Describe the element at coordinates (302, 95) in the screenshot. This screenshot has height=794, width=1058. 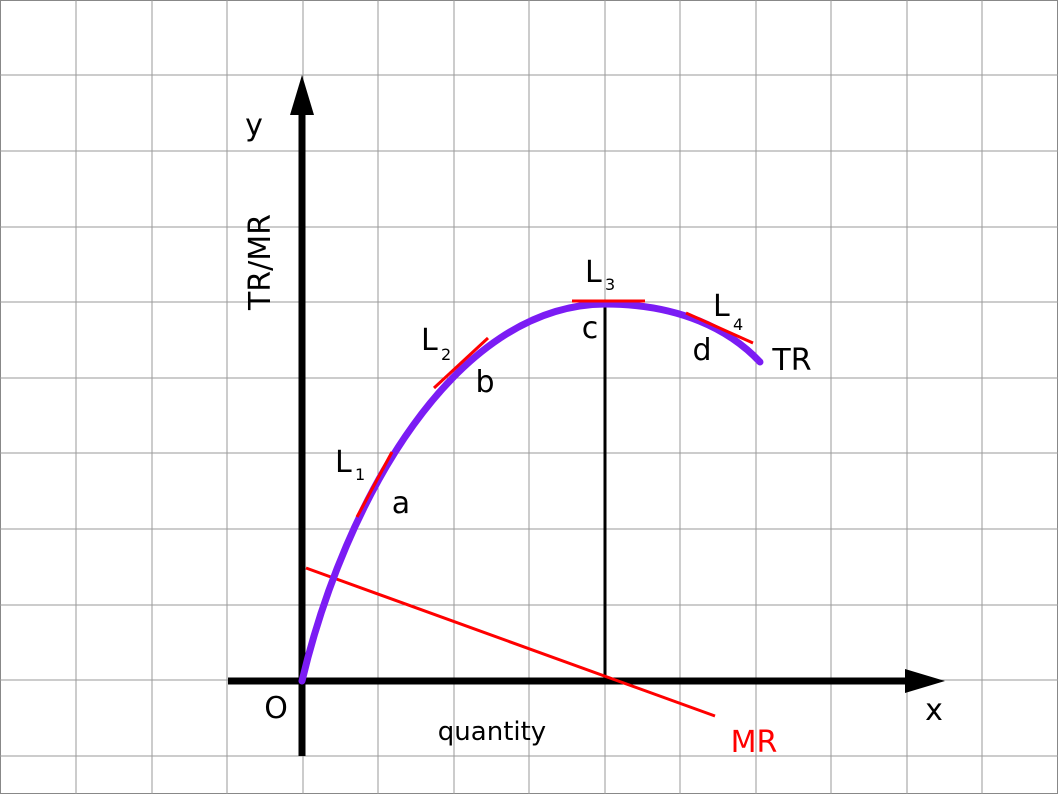
I see `y-arrow` at that location.